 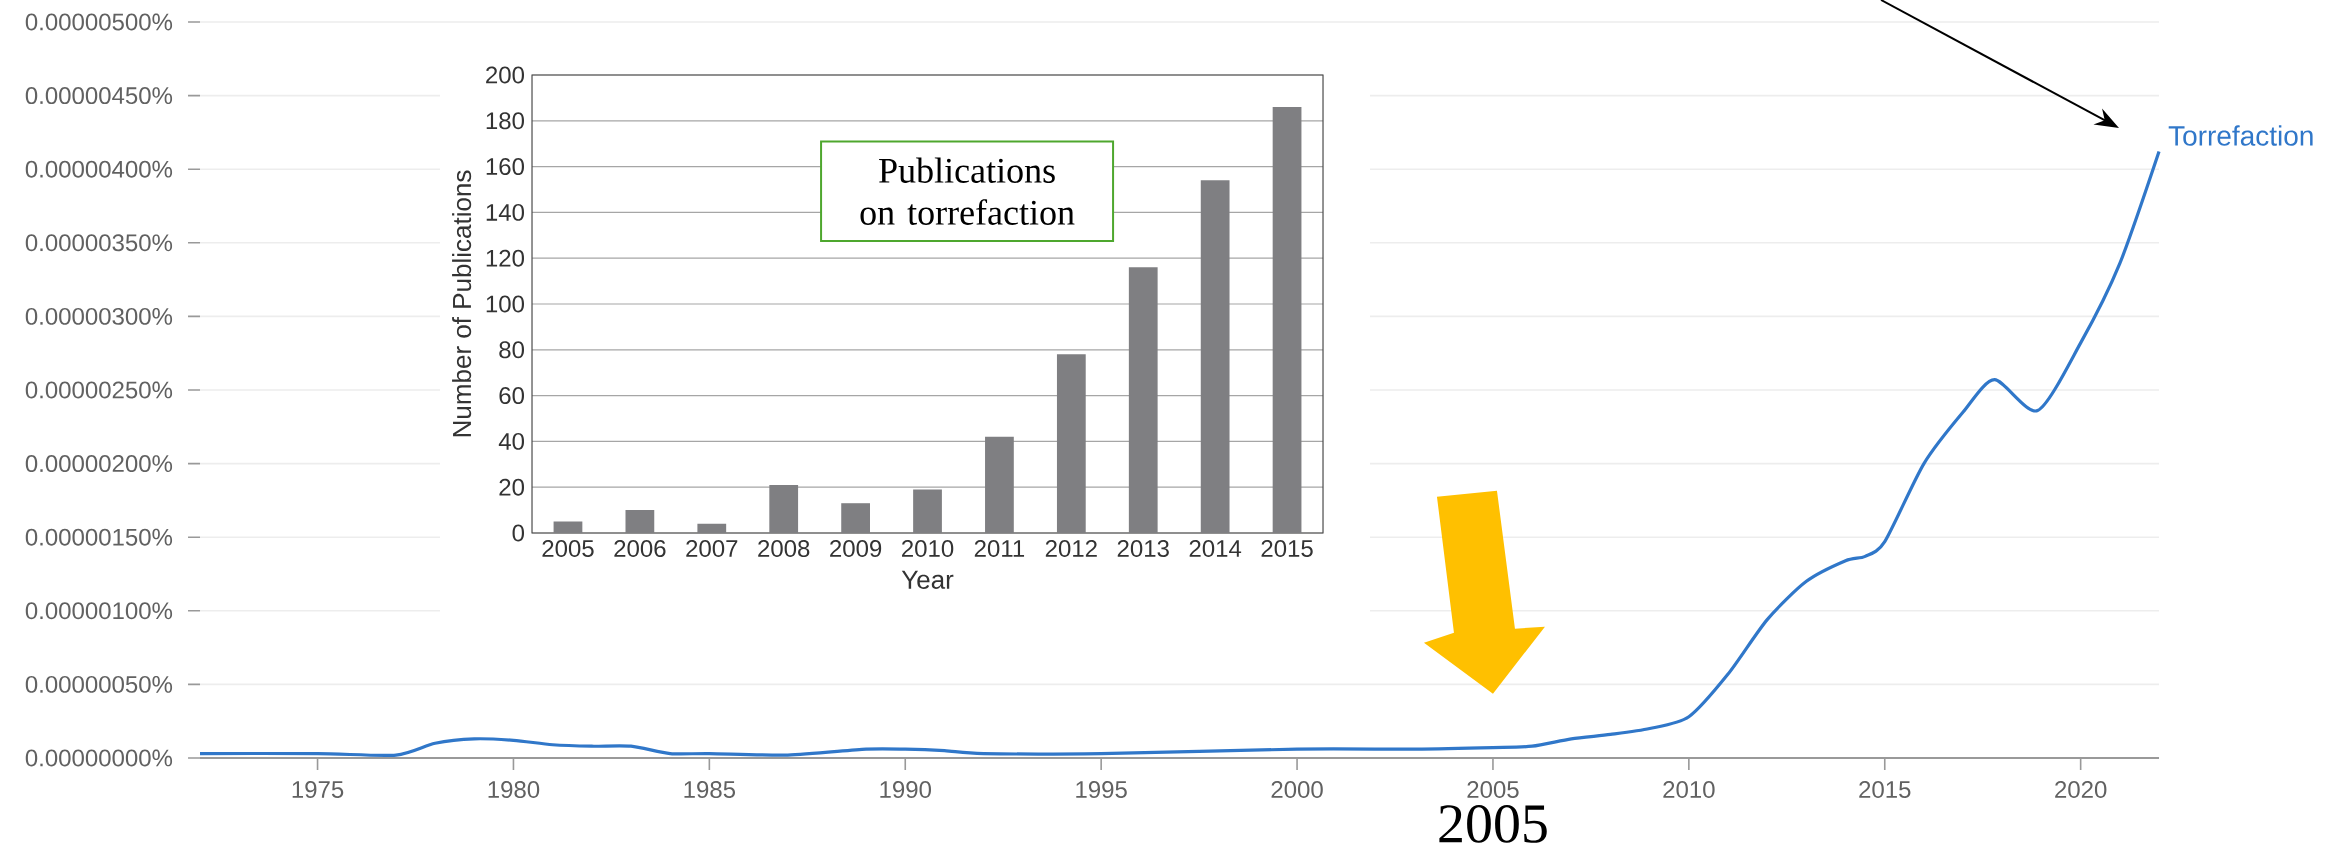 What do you see at coordinates (99, 96) in the screenshot?
I see `y-tick-label: 0.00000450%` at bounding box center [99, 96].